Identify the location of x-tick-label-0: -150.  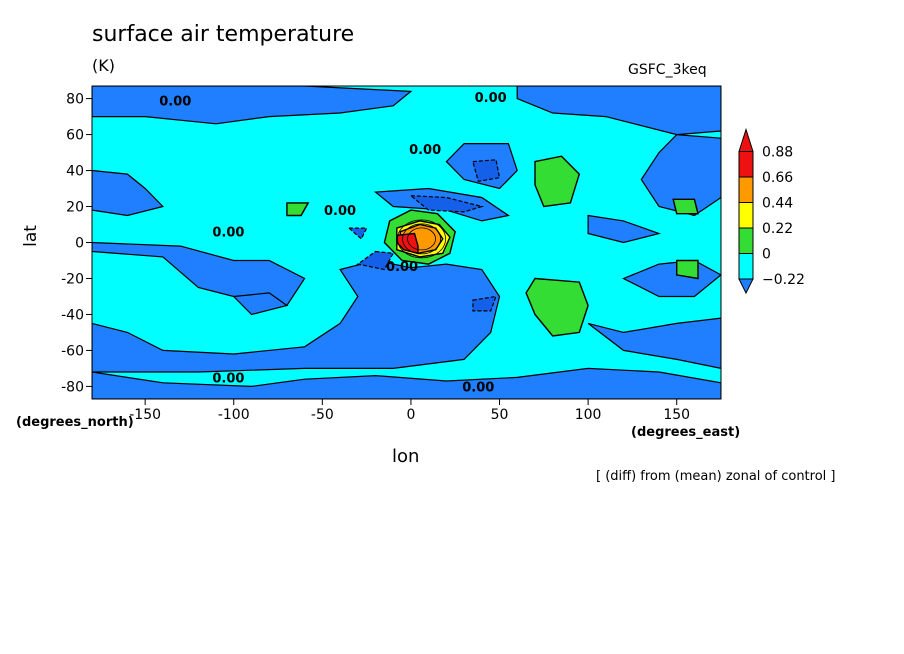
(145, 415).